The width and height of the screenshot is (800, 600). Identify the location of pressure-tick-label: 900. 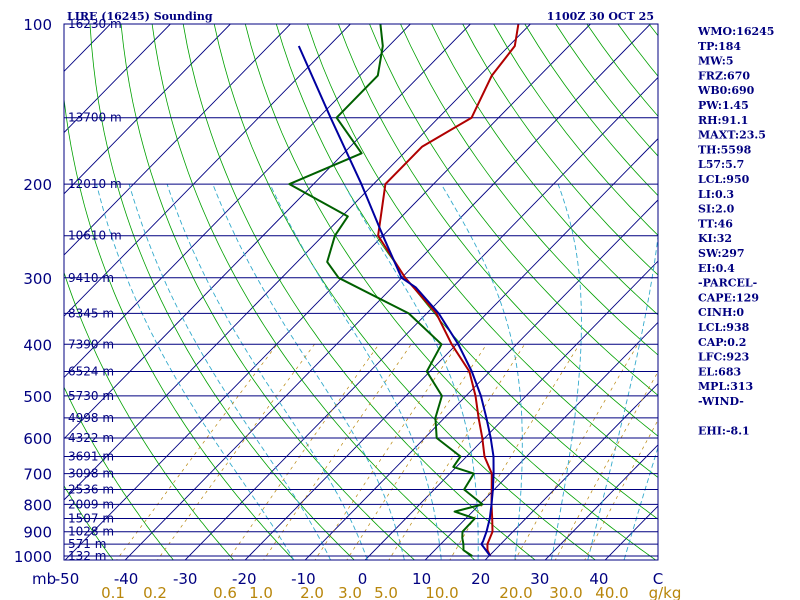
(37, 533).